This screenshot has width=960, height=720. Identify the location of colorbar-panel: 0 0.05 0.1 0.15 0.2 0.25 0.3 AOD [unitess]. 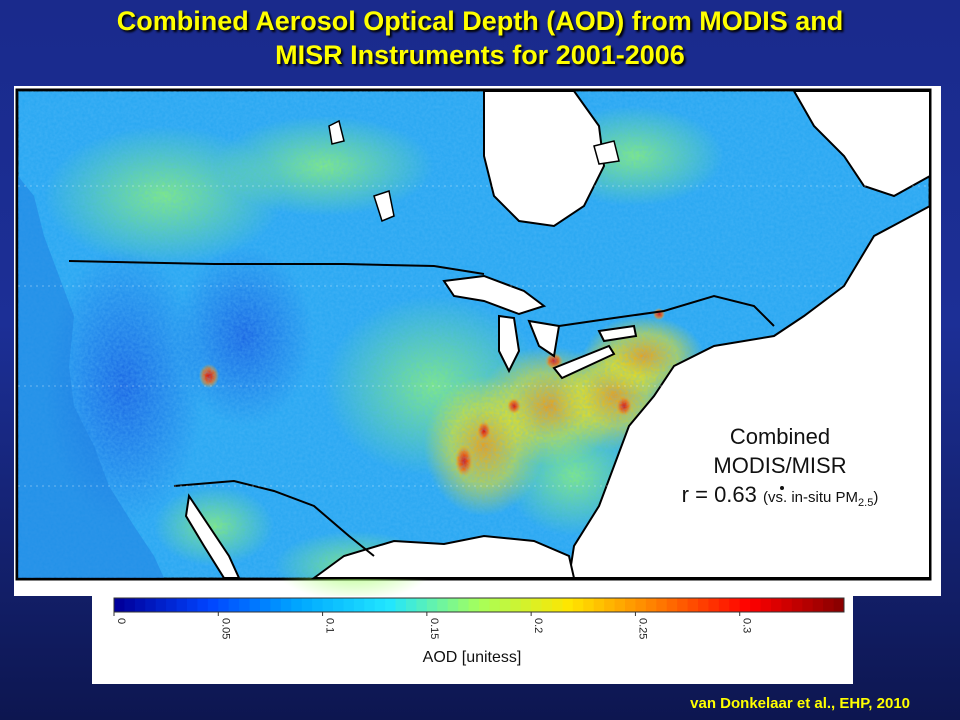
(472, 640).